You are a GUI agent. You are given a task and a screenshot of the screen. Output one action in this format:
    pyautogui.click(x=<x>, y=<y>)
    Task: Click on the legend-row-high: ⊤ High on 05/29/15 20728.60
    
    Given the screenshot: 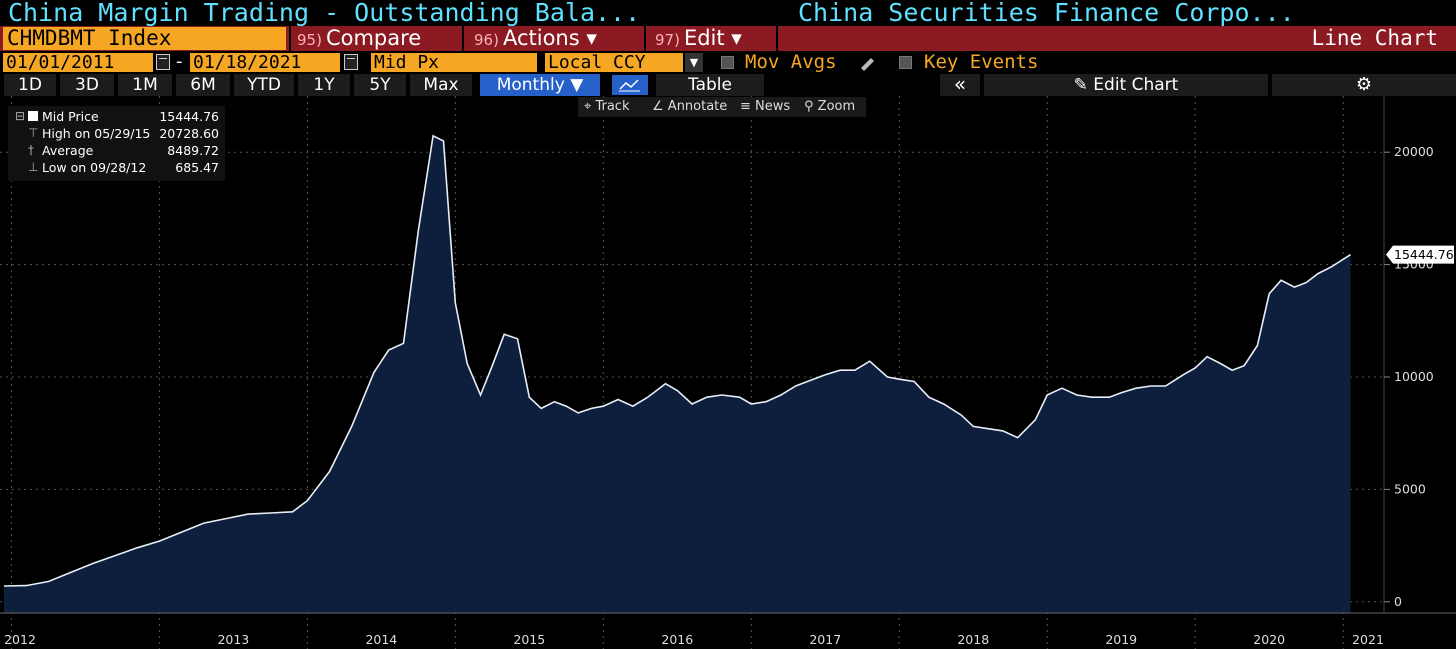 What is the action you would take?
    pyautogui.click(x=123, y=133)
    